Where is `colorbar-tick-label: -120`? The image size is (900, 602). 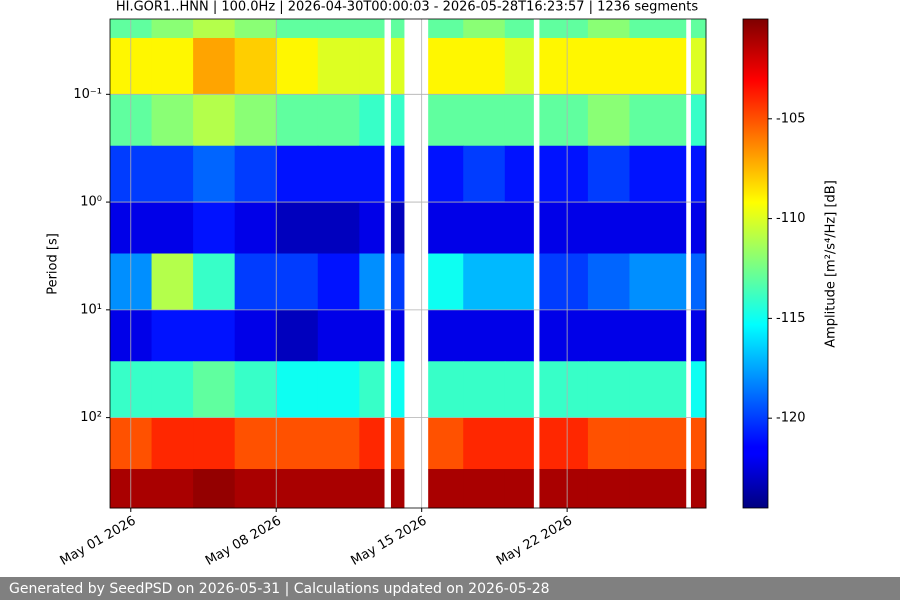
colorbar-tick-label: -120 is located at coordinates (791, 418).